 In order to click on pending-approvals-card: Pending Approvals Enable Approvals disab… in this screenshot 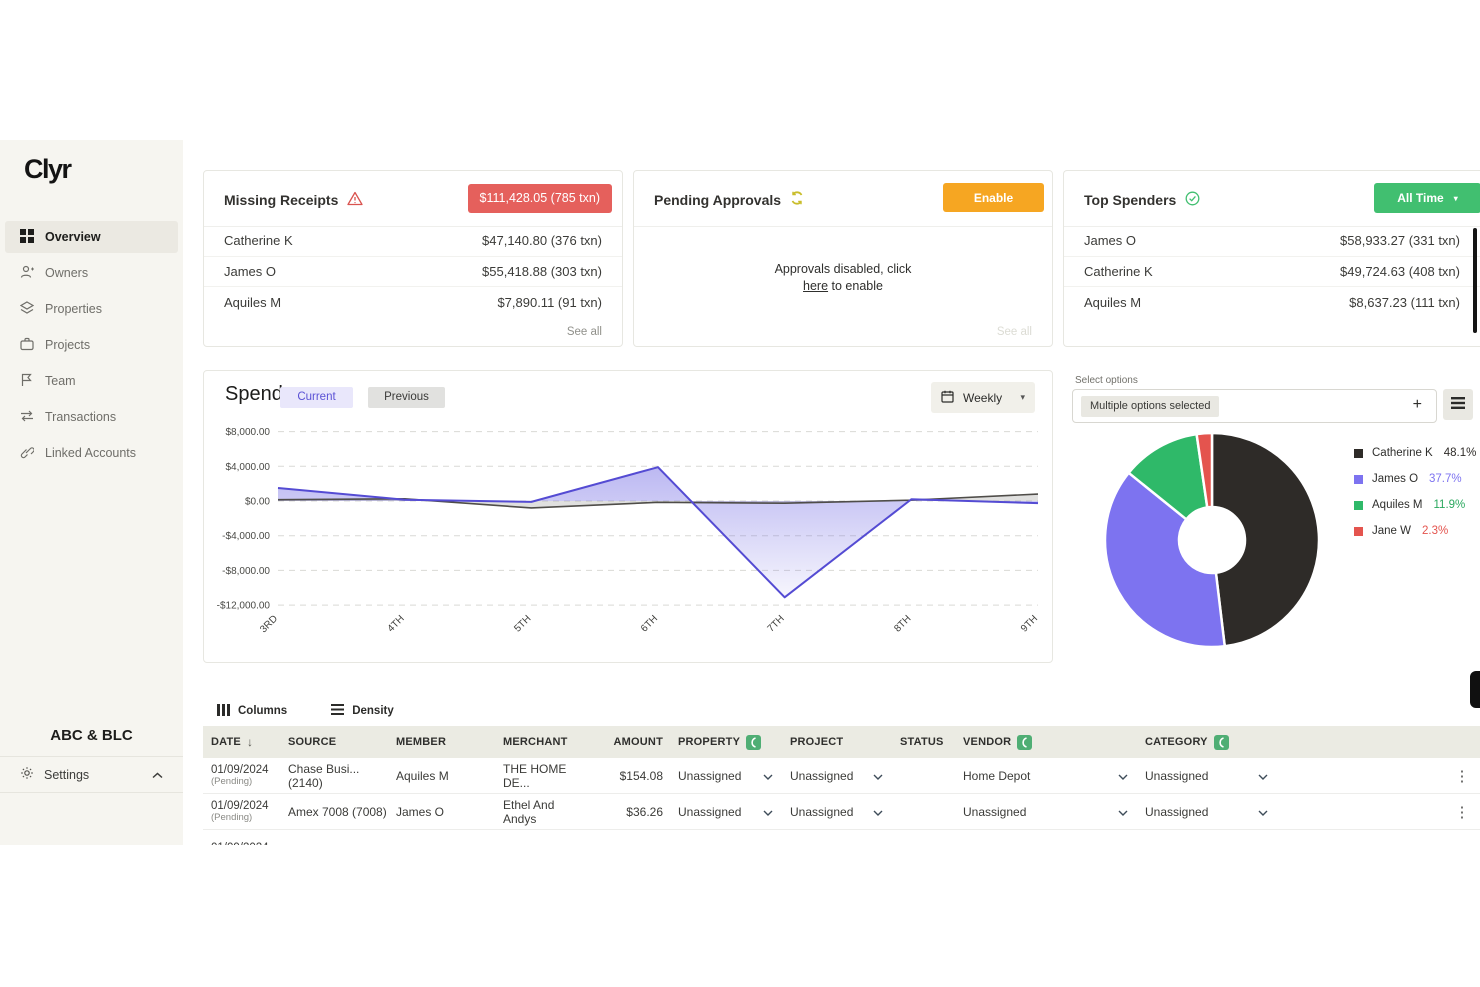, I will do `click(843, 258)`.